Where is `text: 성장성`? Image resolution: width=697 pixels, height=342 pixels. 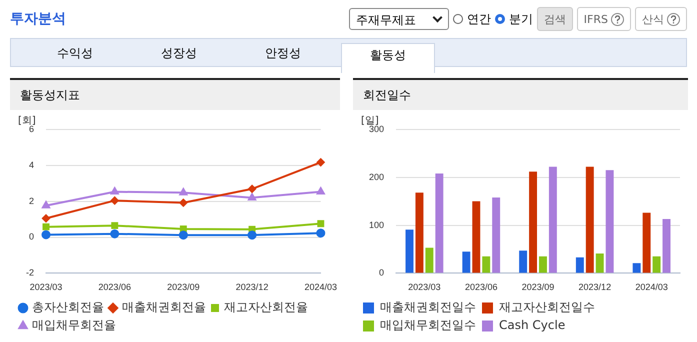
text: 성장성 is located at coordinates (179, 53).